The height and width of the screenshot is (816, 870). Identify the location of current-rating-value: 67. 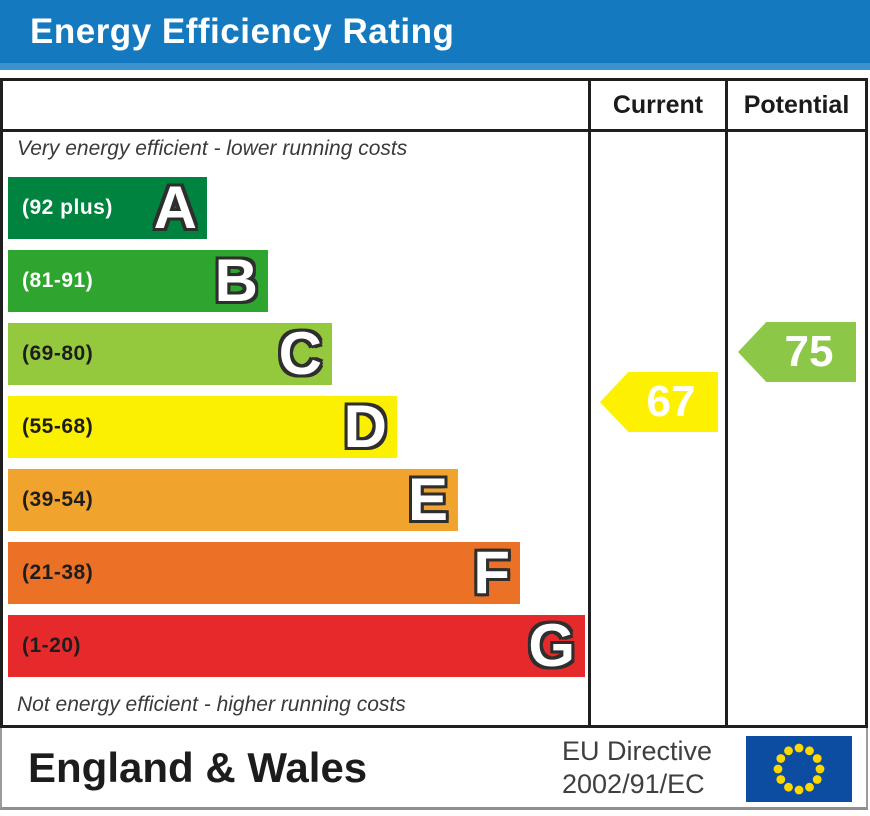
(671, 401).